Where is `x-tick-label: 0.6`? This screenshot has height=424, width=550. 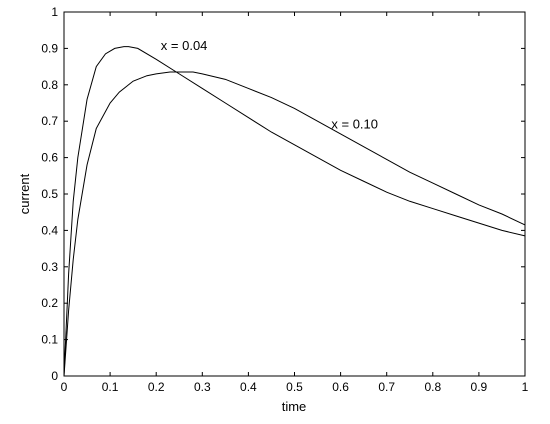 x-tick-label: 0.6 is located at coordinates (340, 387).